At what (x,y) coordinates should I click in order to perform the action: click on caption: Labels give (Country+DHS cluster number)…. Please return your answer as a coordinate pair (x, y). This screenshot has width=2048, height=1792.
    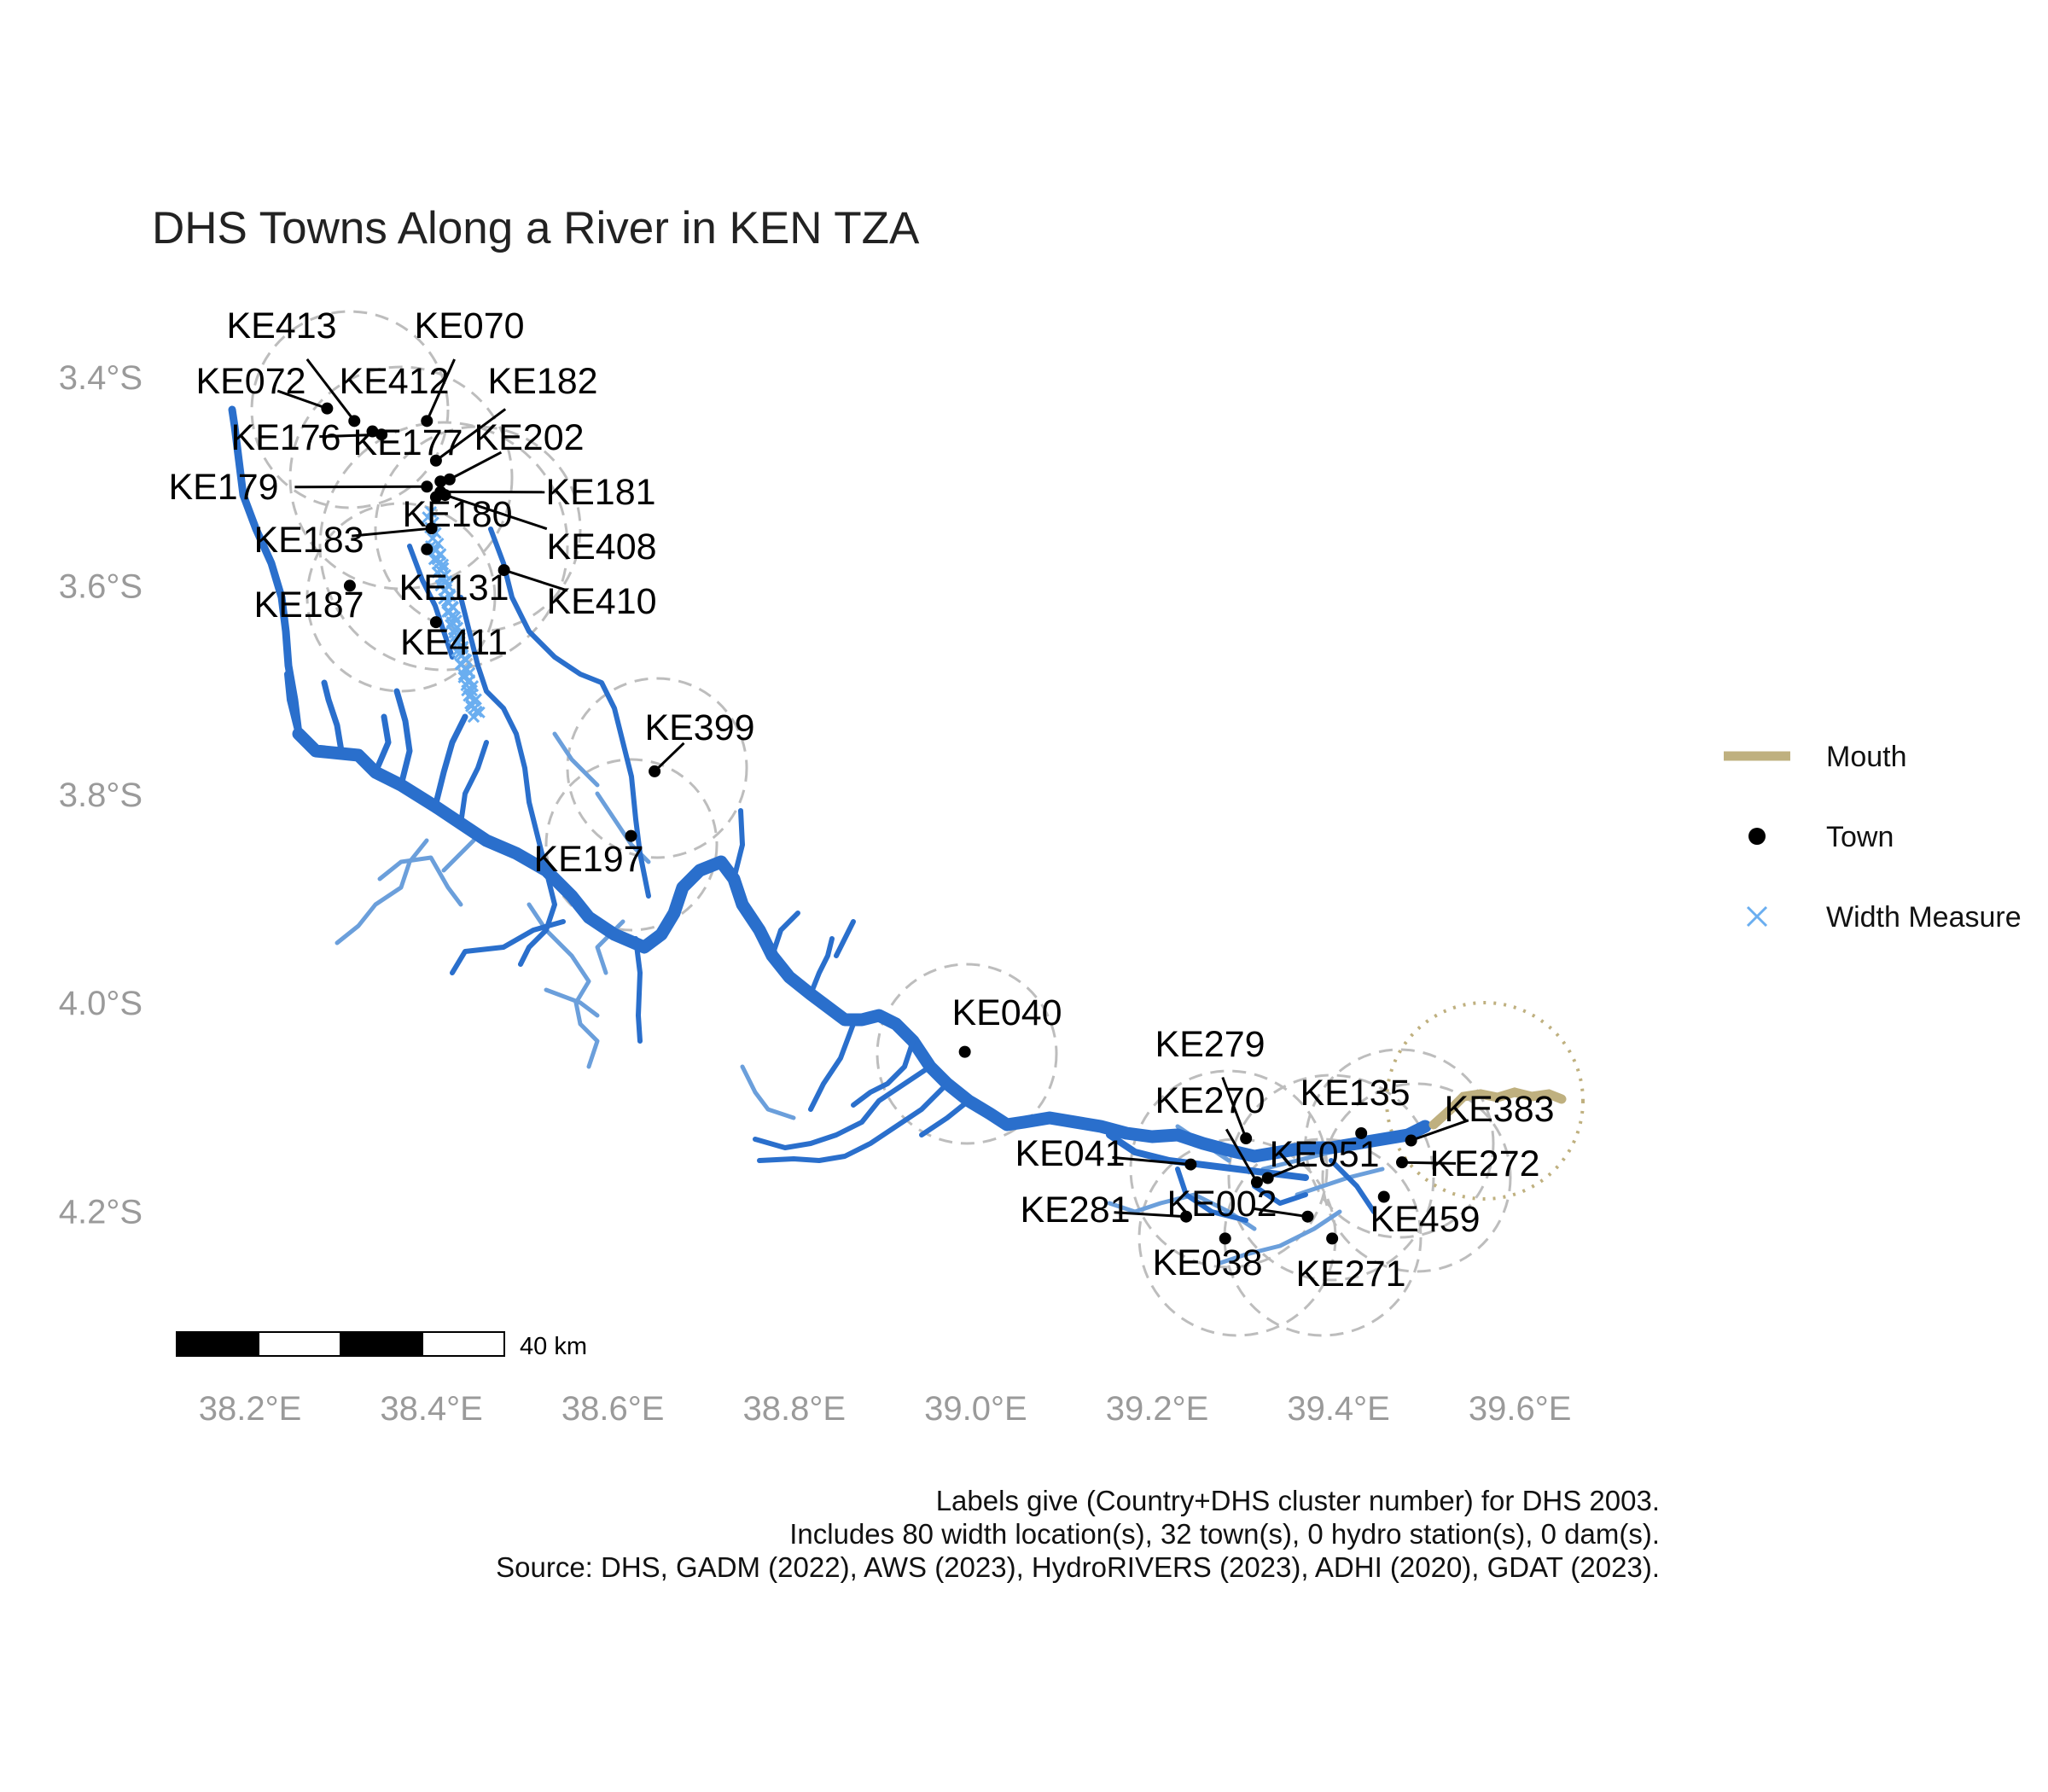
    Looking at the image, I should click on (1078, 1534).